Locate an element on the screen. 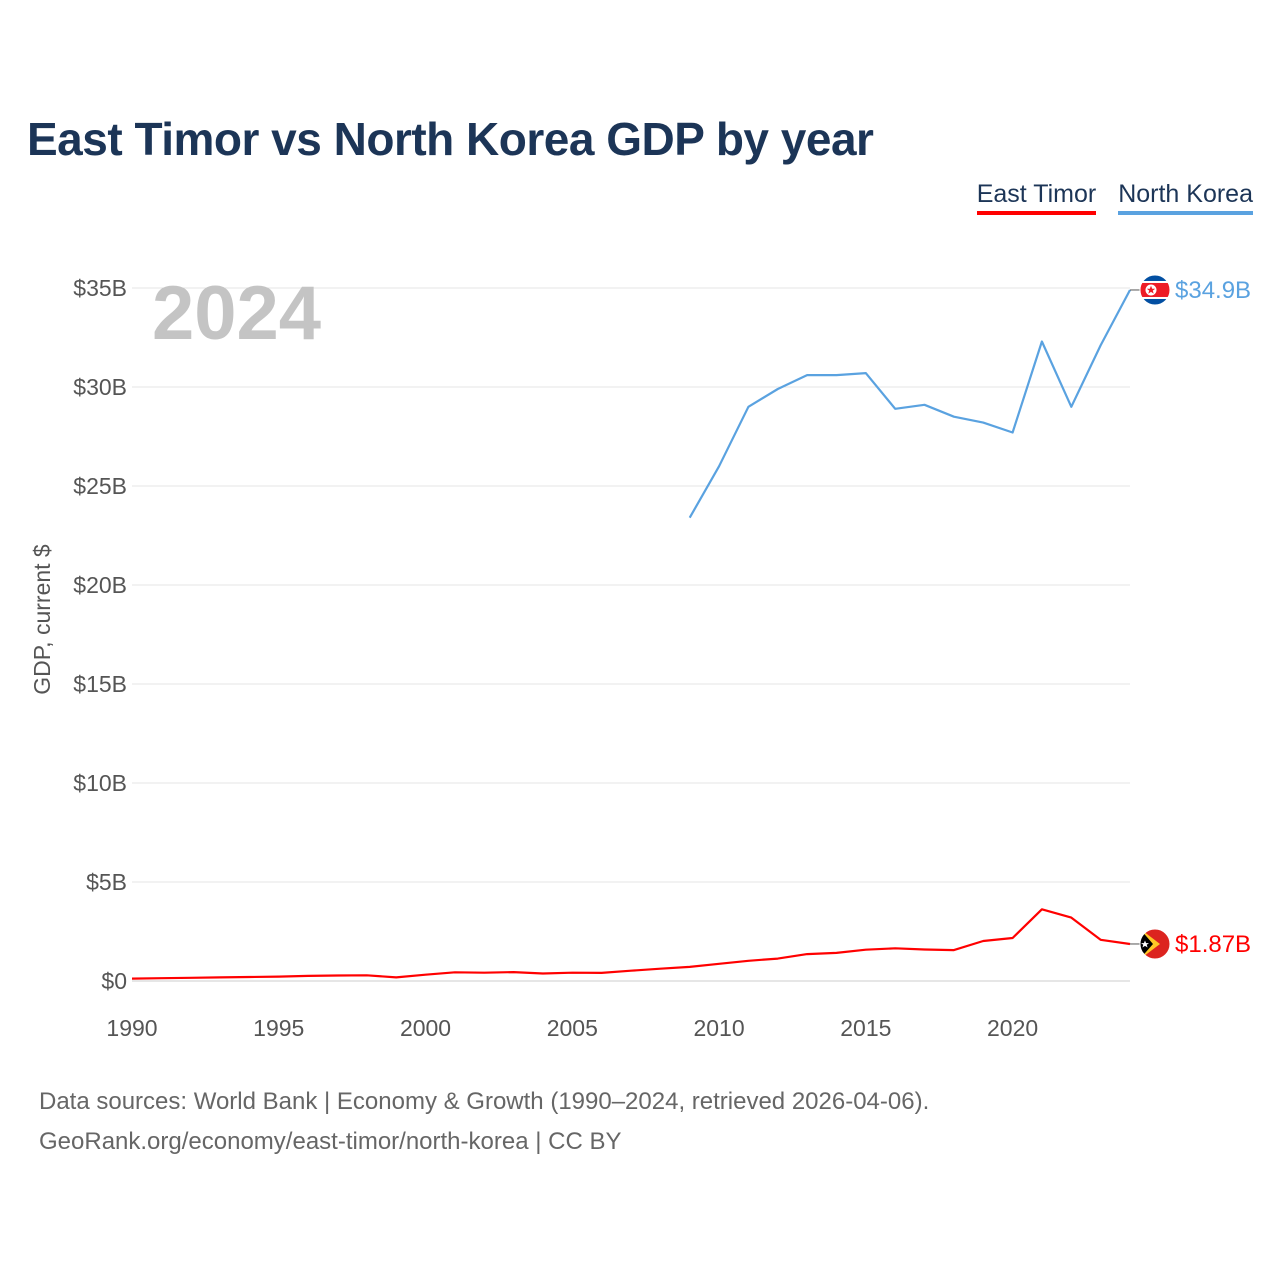  y-tick-label: $30B is located at coordinates (100, 387).